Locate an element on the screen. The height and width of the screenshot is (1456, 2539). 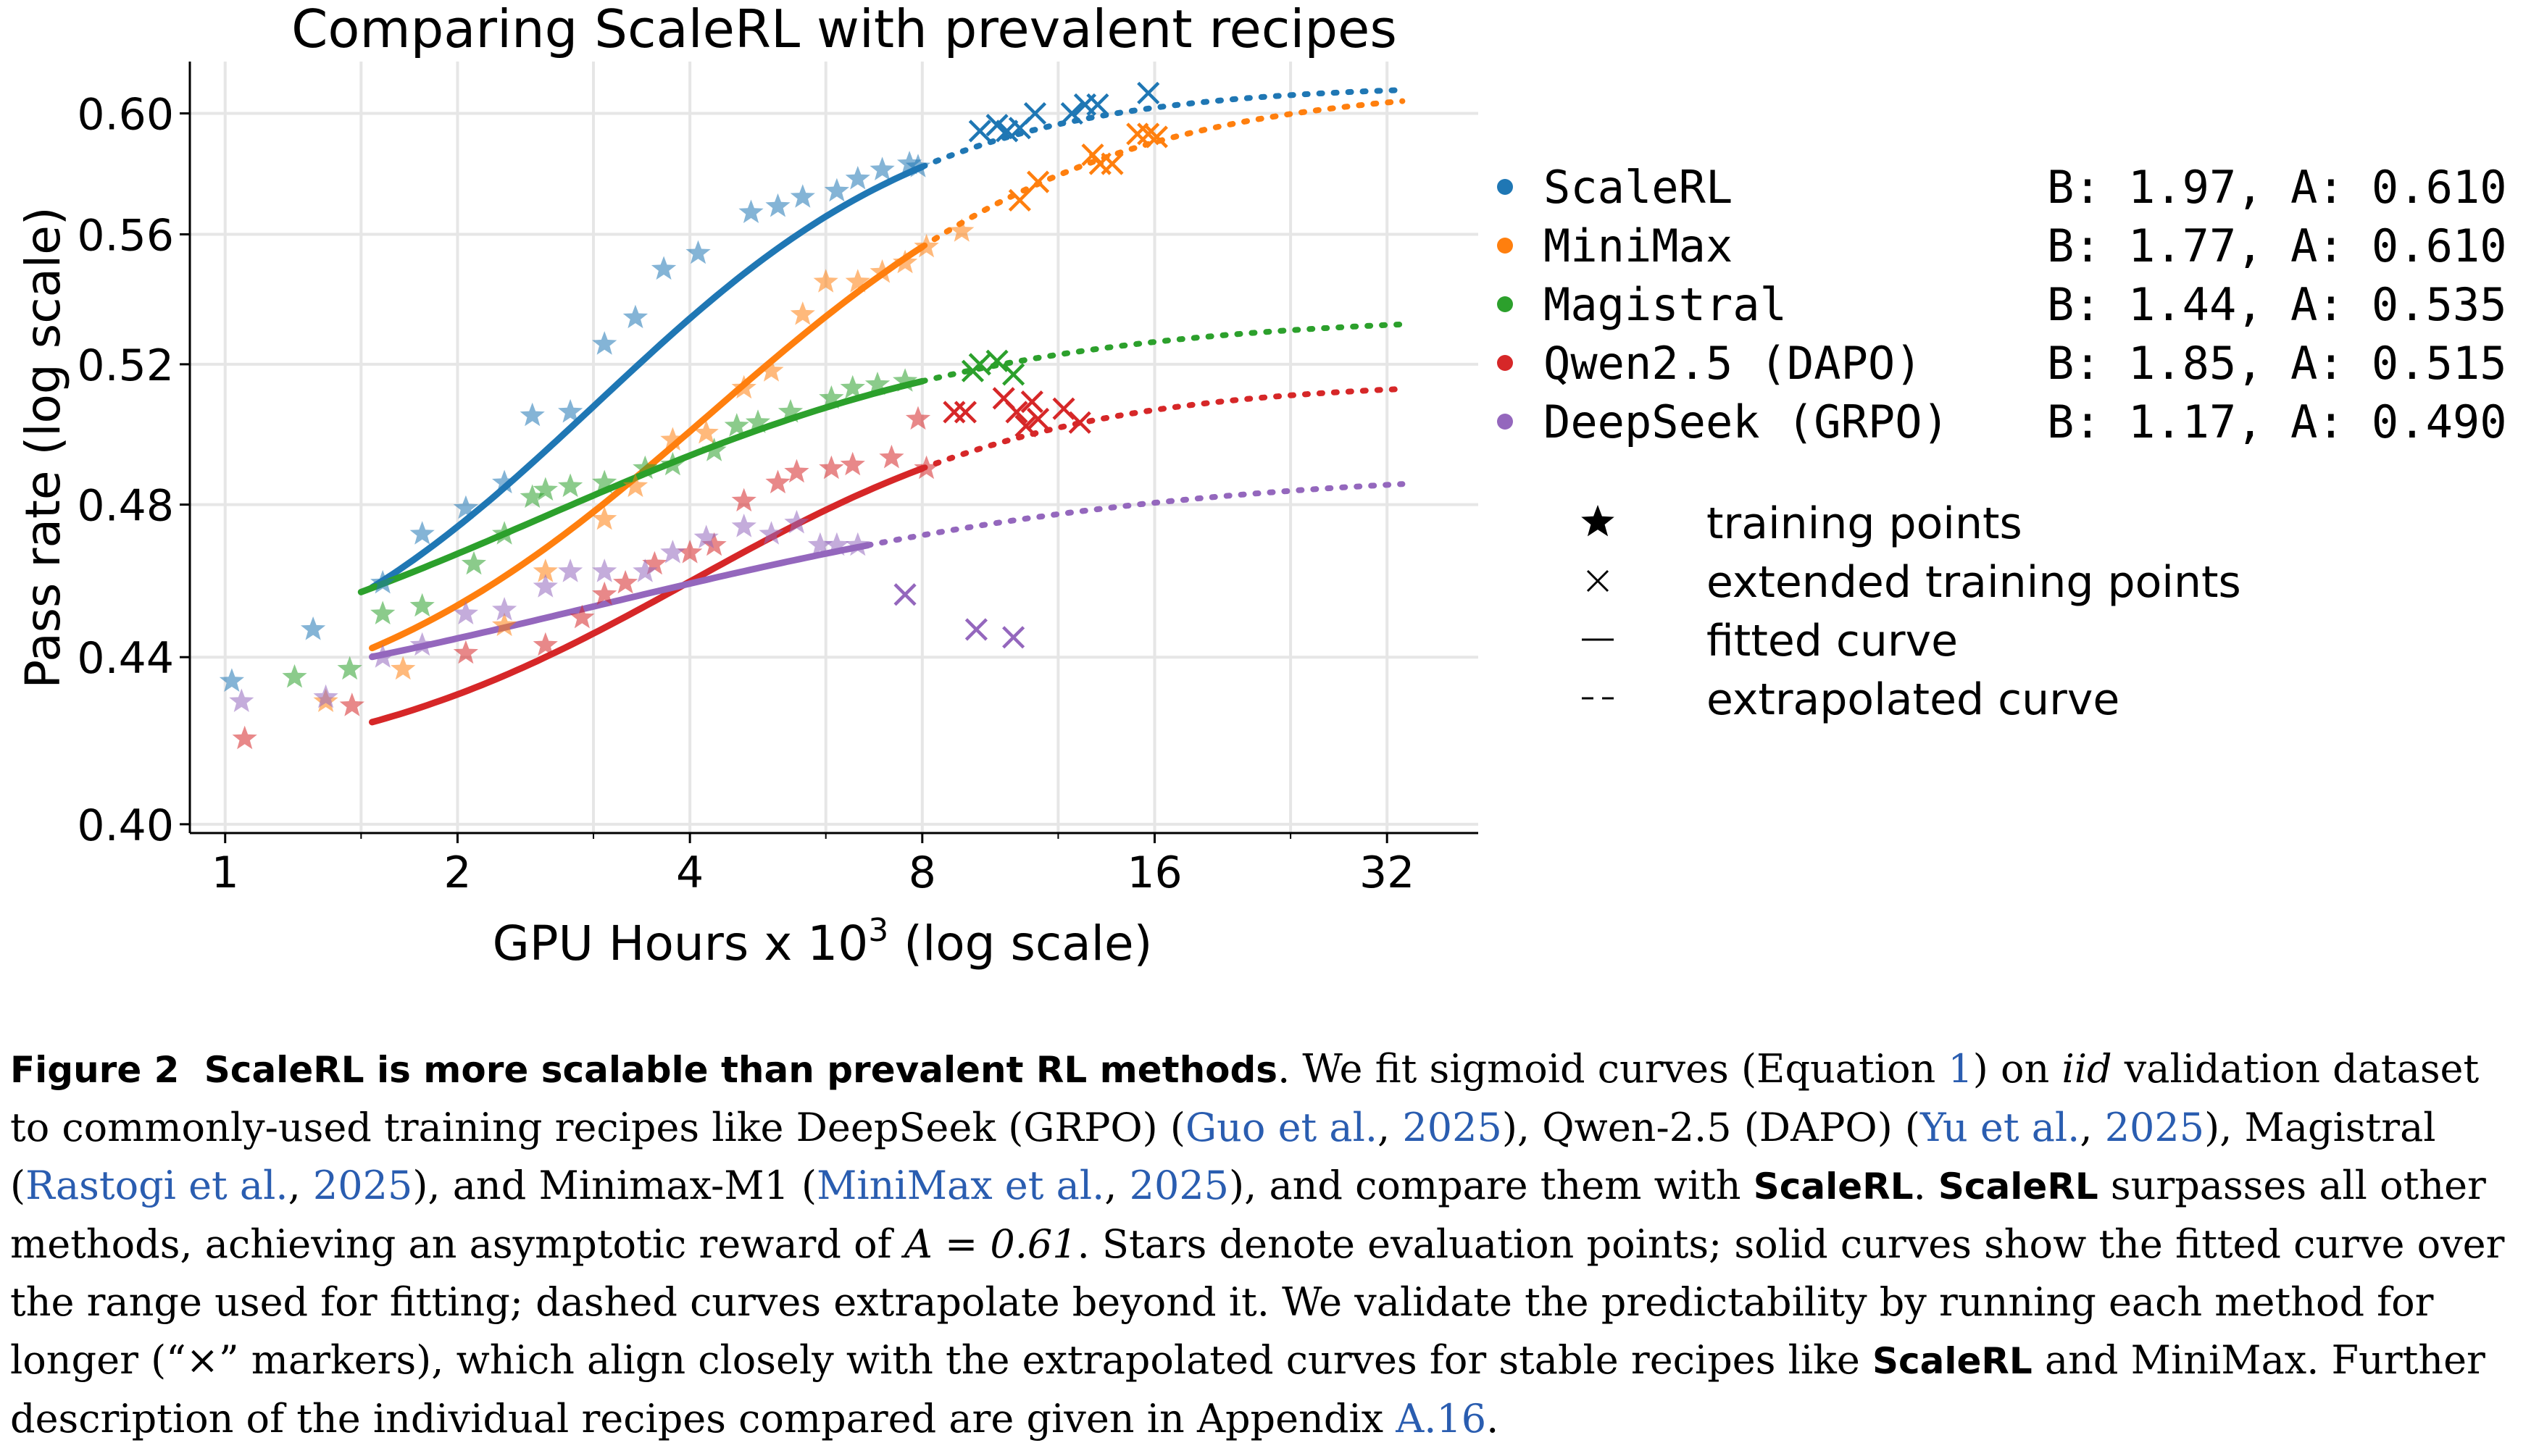
y-tick-label: 0.44 is located at coordinates (125, 658).